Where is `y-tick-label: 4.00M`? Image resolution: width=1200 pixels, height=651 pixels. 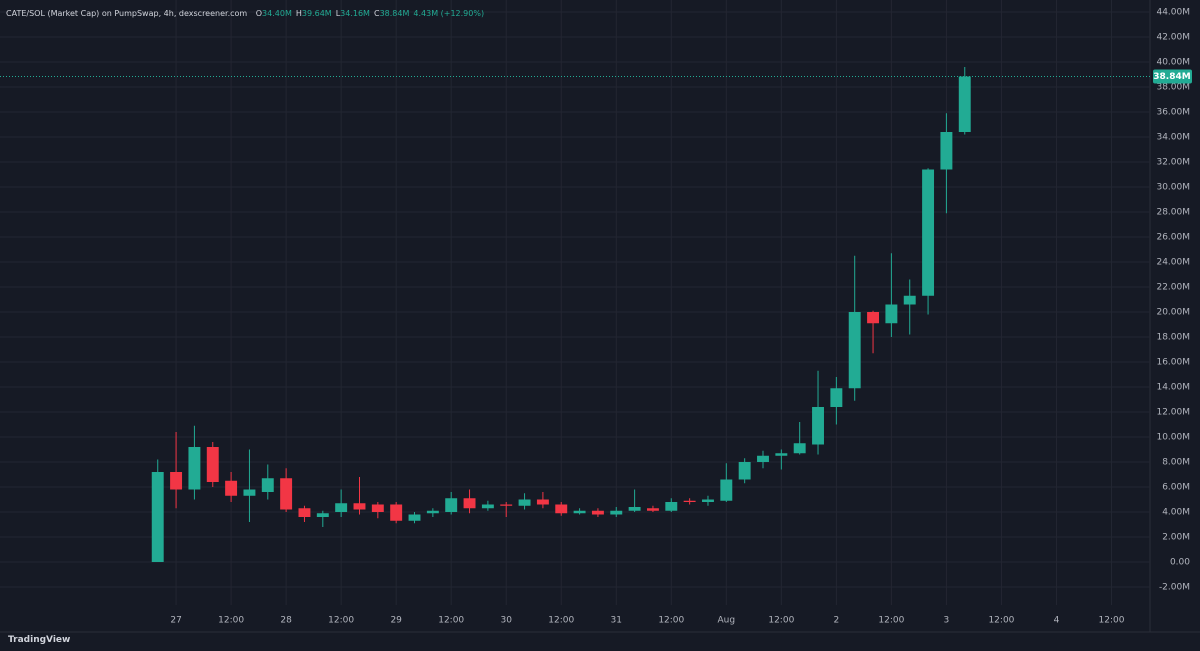
y-tick-label: 4.00M is located at coordinates (1176, 513).